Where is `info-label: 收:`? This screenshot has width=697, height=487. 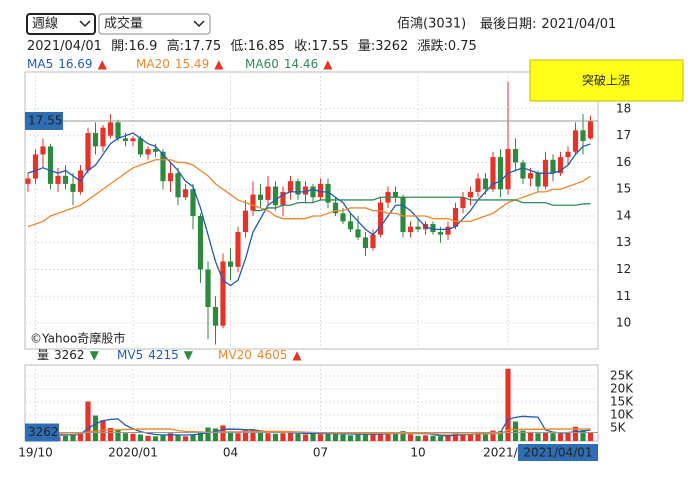
info-label: 收: is located at coordinates (302, 46).